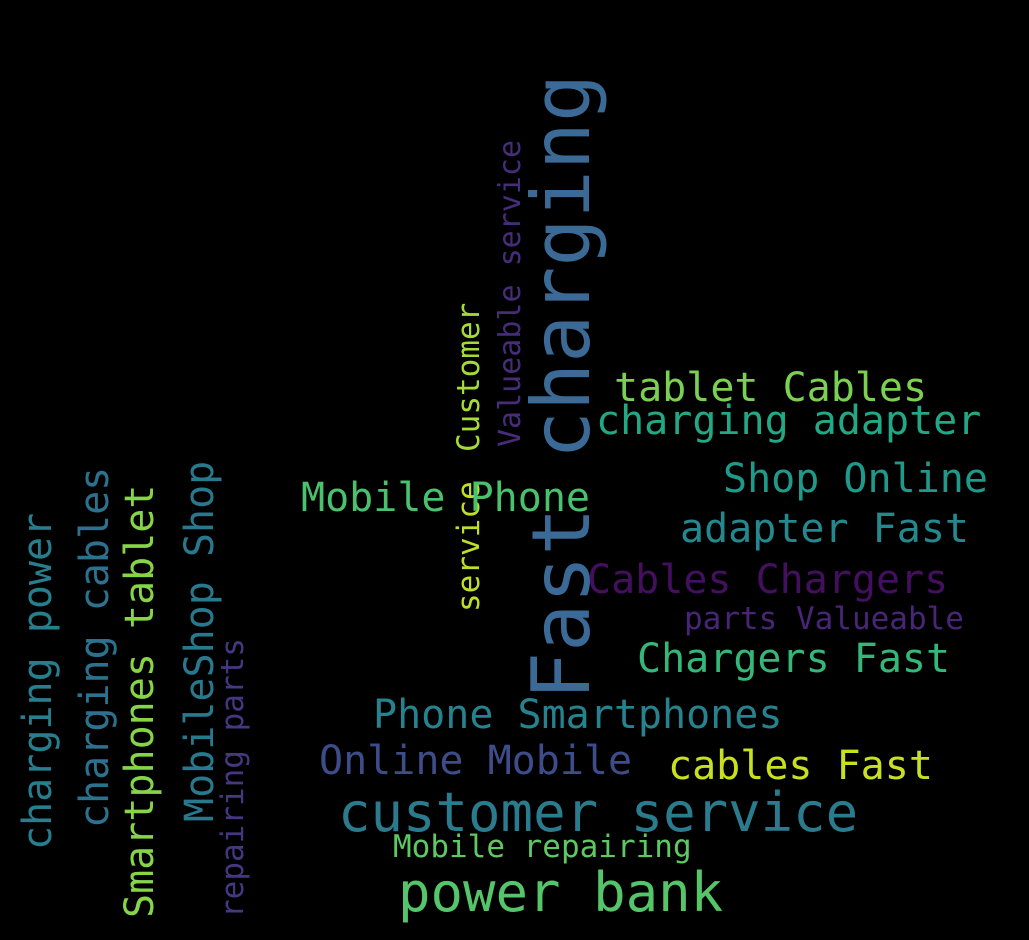 This screenshot has width=1029, height=940. Describe the element at coordinates (794, 659) in the screenshot. I see `word-chargers-fast: Chargers Fast` at that location.